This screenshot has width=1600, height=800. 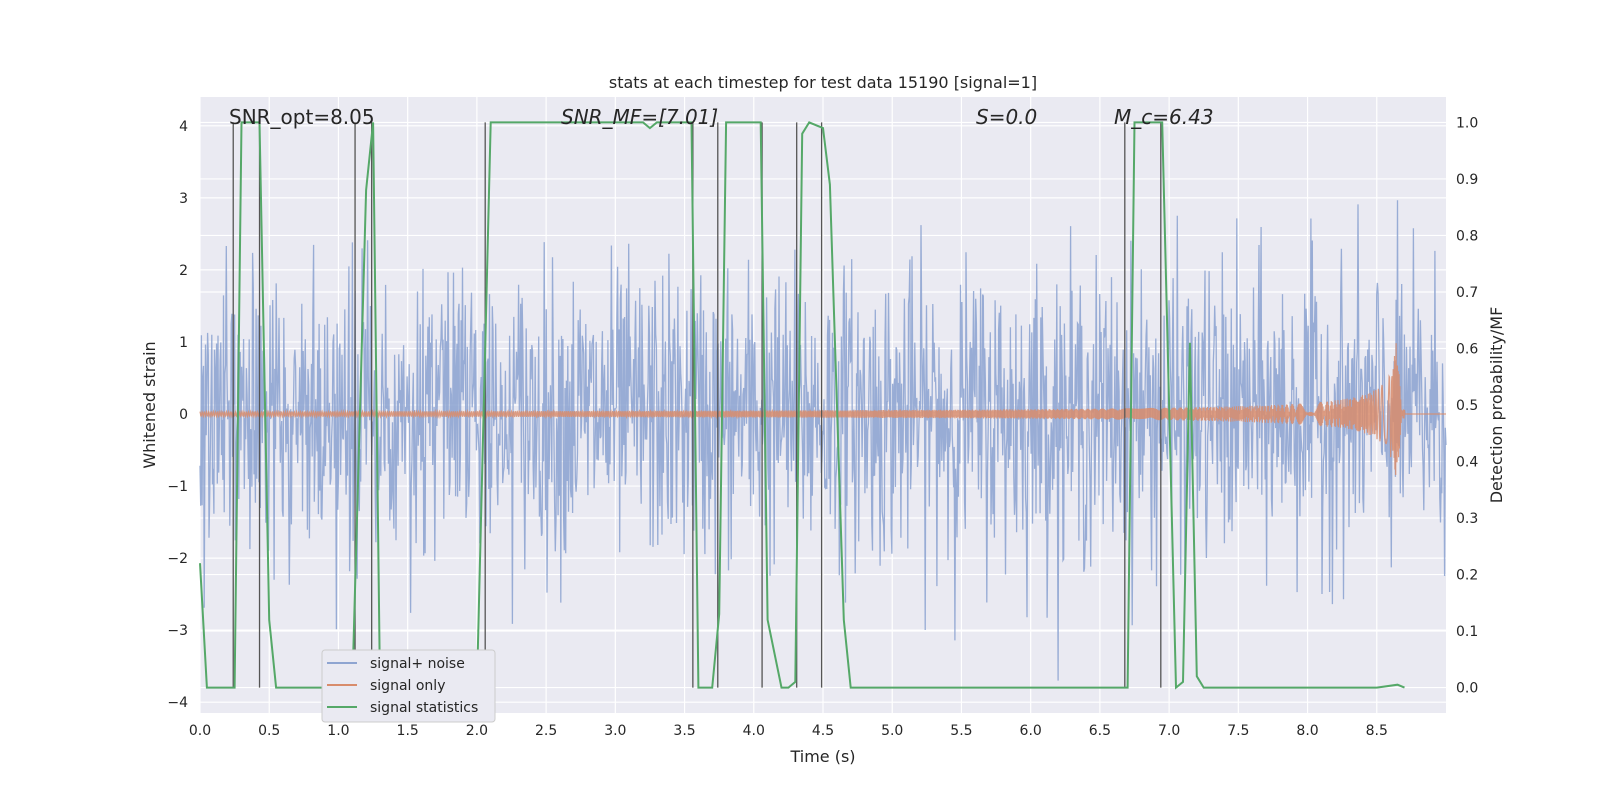 What do you see at coordinates (1467, 463) in the screenshot?
I see `y-tick-label-right: 0.4` at bounding box center [1467, 463].